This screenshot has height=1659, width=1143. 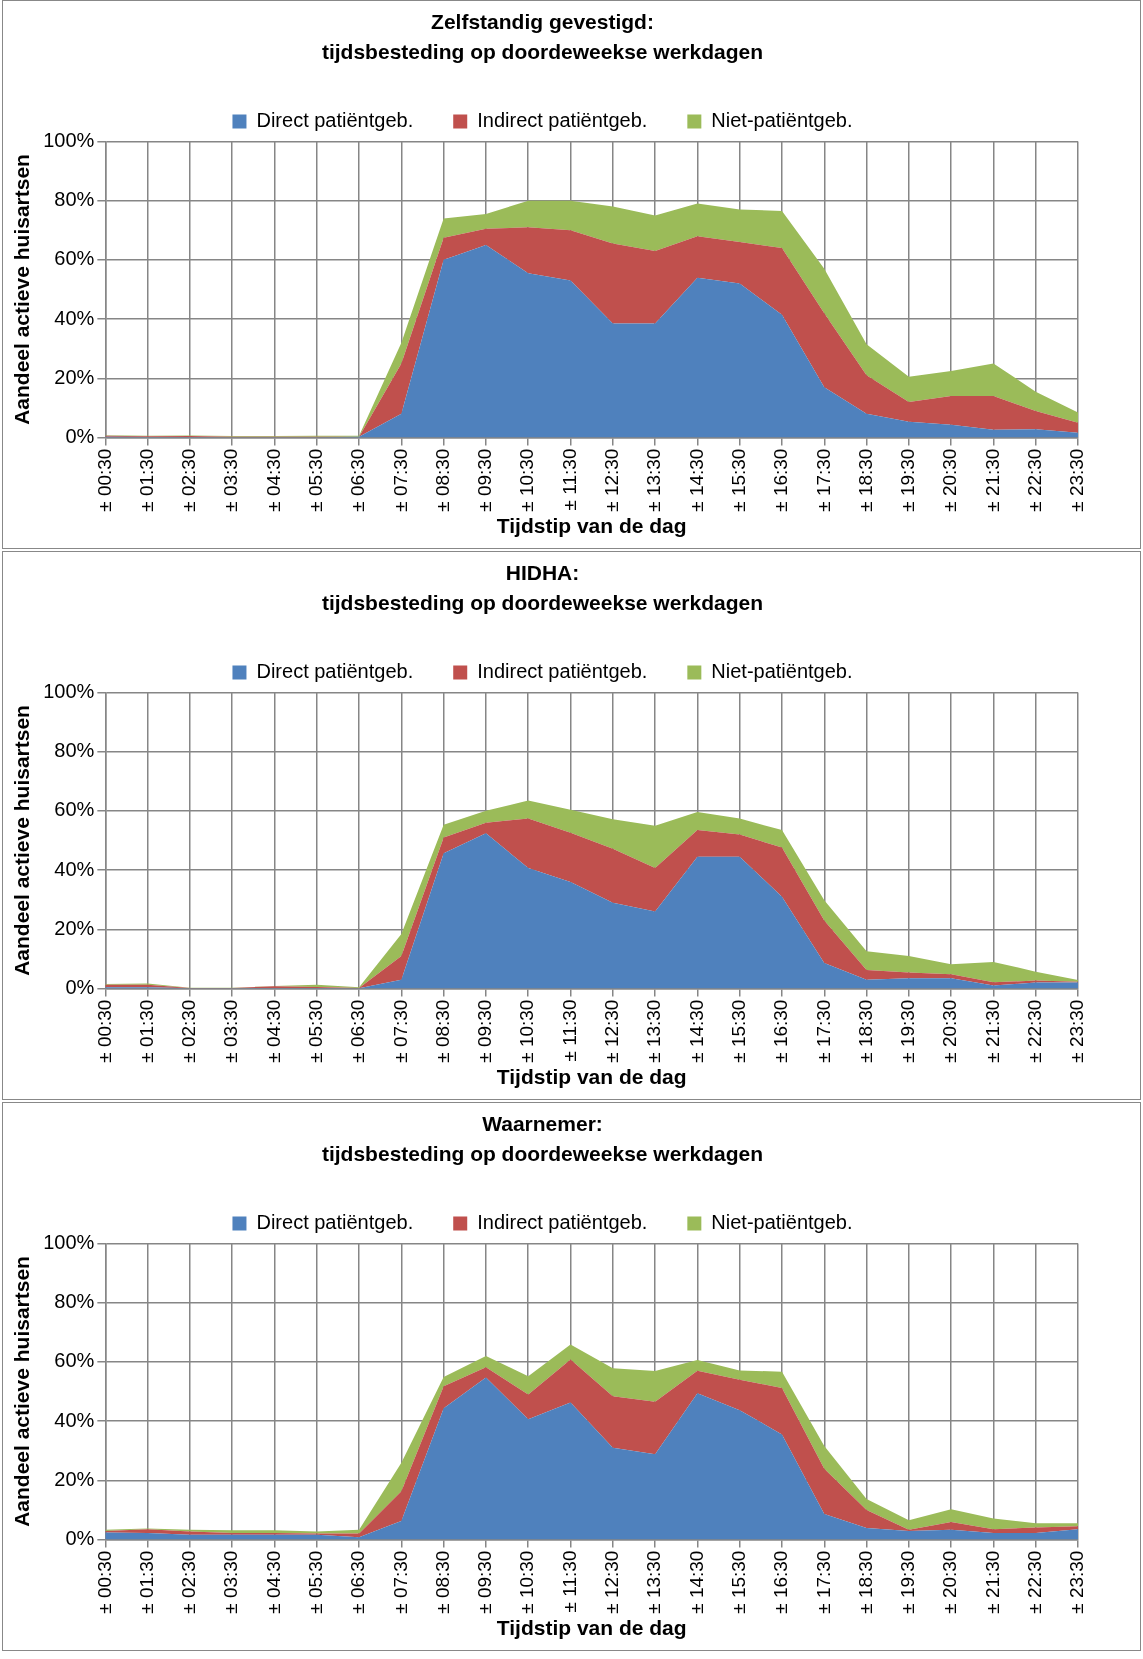 I want to click on y-tick-label: 0%, so click(x=80, y=987).